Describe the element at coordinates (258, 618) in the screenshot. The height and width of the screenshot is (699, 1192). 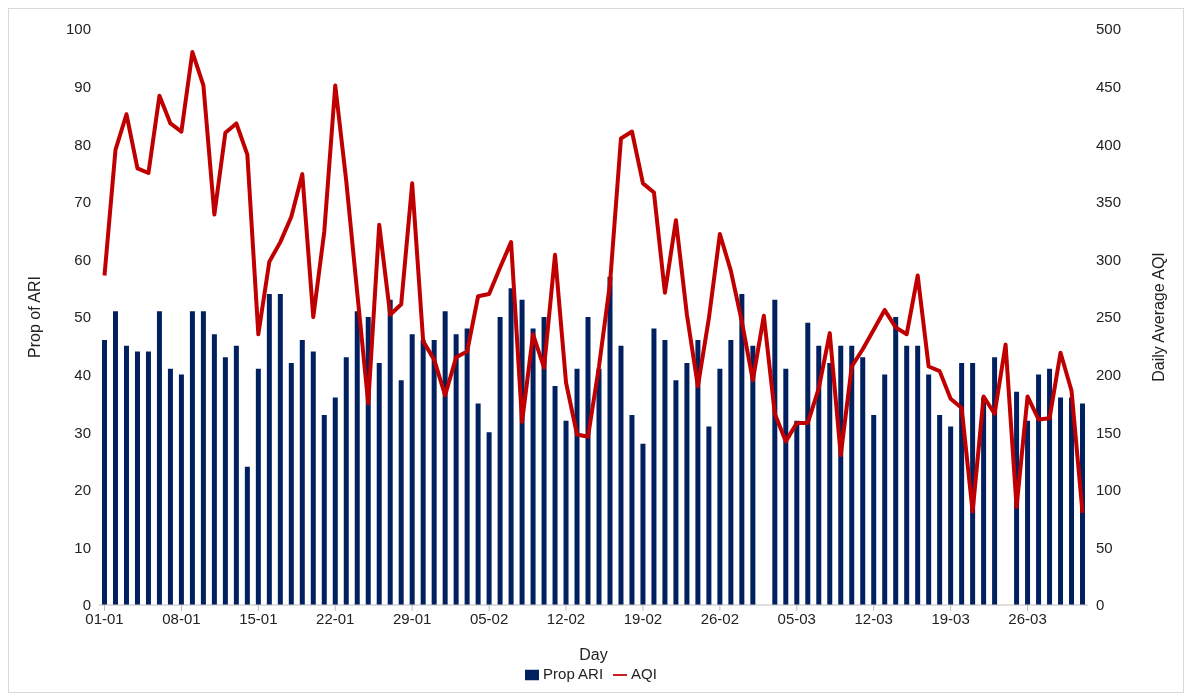
I see `x-tick-label: 15-01` at that location.